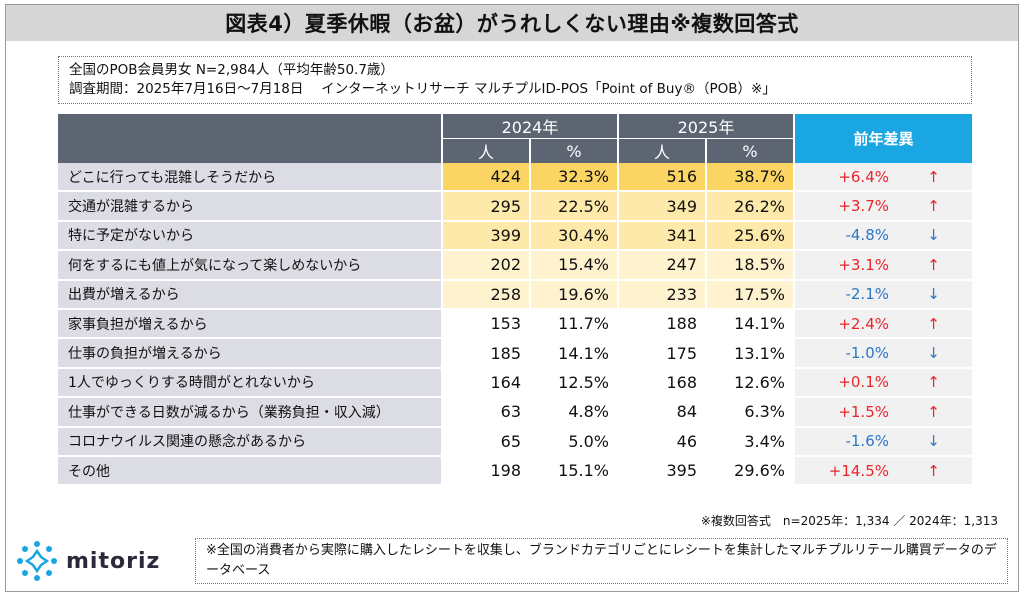  I want to click on pct-2025: 18.5%, so click(751, 266).